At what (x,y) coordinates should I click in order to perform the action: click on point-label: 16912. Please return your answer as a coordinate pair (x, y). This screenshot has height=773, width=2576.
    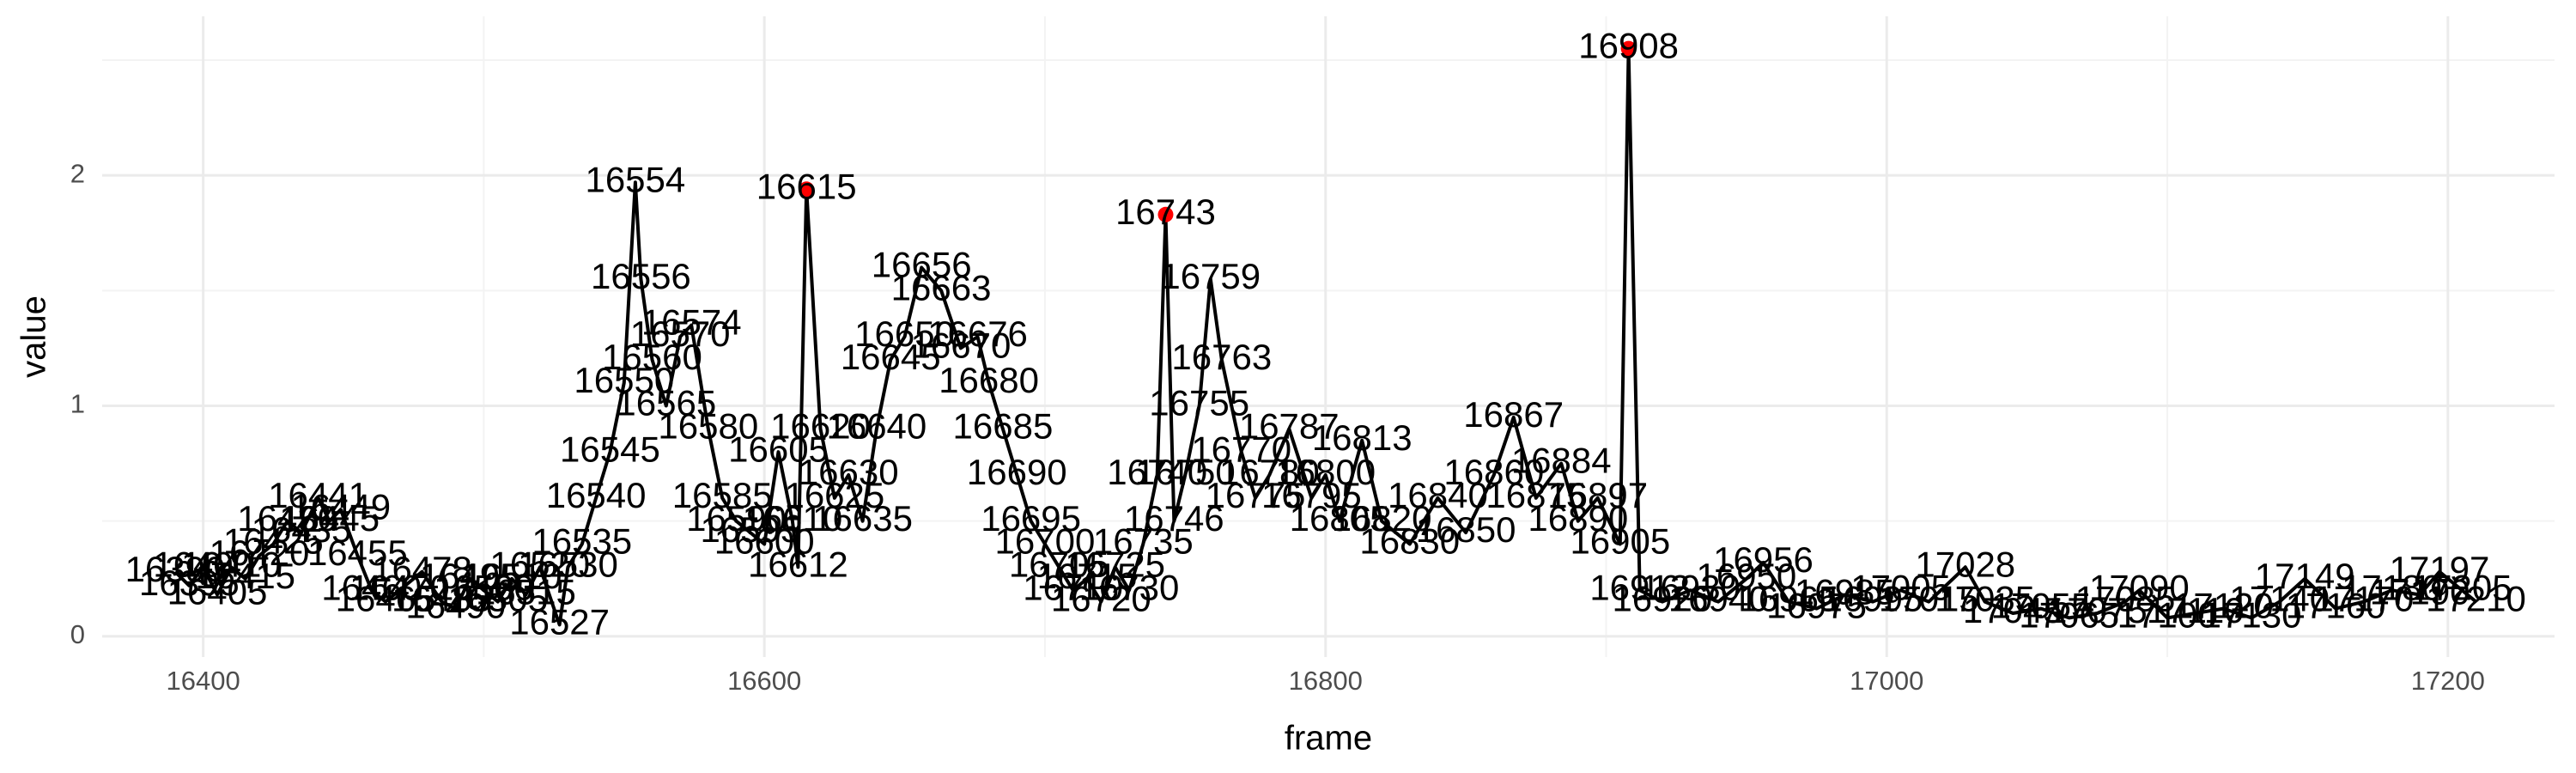
    Looking at the image, I should click on (1639, 587).